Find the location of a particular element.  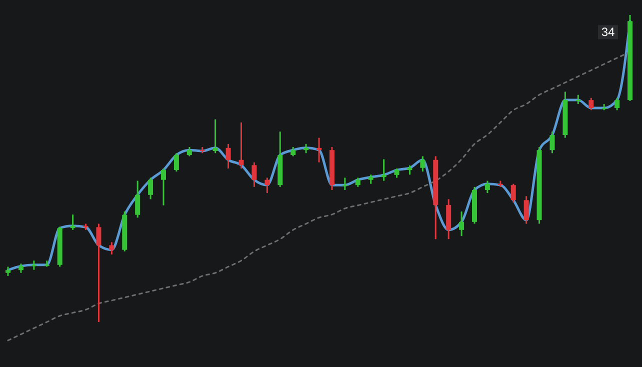

annotation: 34 is located at coordinates (608, 32).